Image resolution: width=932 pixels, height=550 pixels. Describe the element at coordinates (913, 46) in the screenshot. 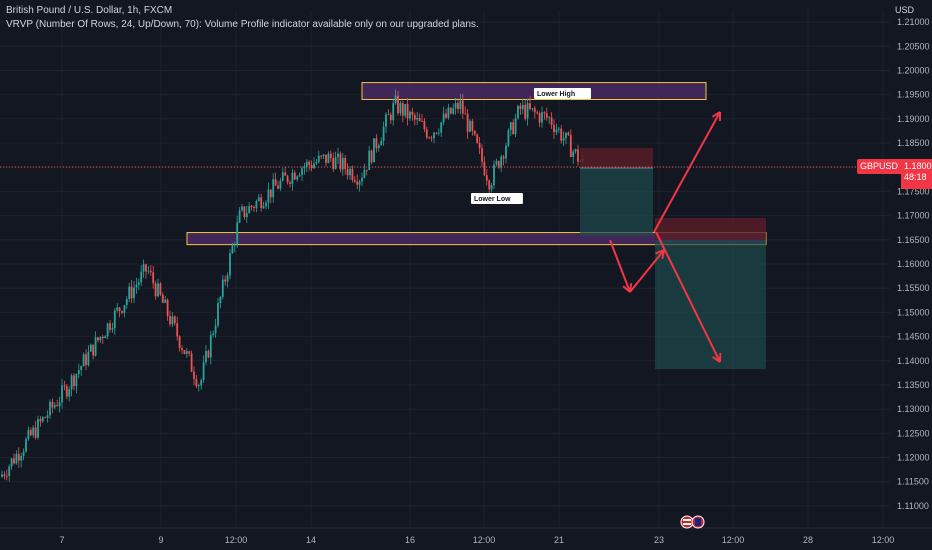

I see `y-tick-label: 1.20500` at that location.